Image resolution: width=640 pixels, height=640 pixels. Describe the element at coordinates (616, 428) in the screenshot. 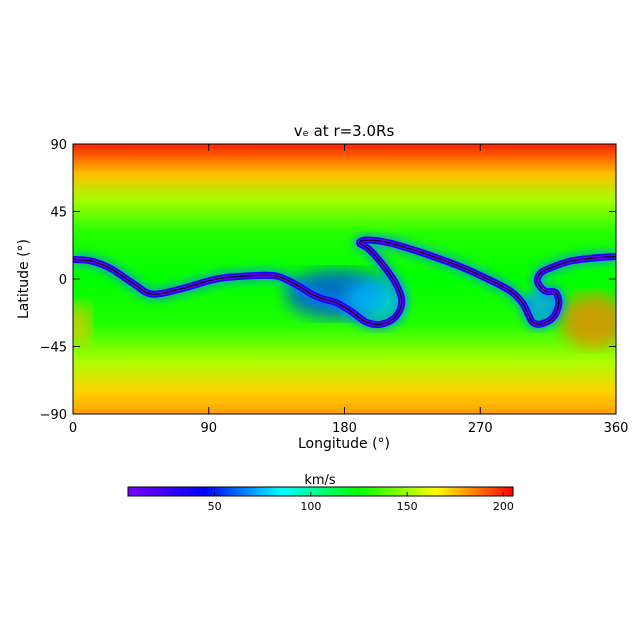

I see `x-tick-label: 360` at that location.